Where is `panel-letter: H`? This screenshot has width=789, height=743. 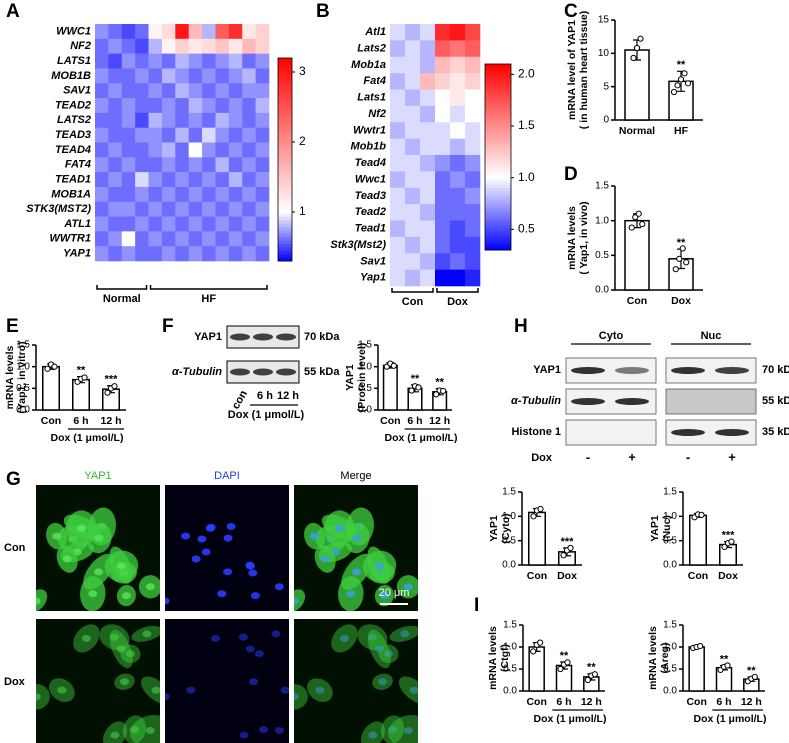
panel-letter: H is located at coordinates (521, 326).